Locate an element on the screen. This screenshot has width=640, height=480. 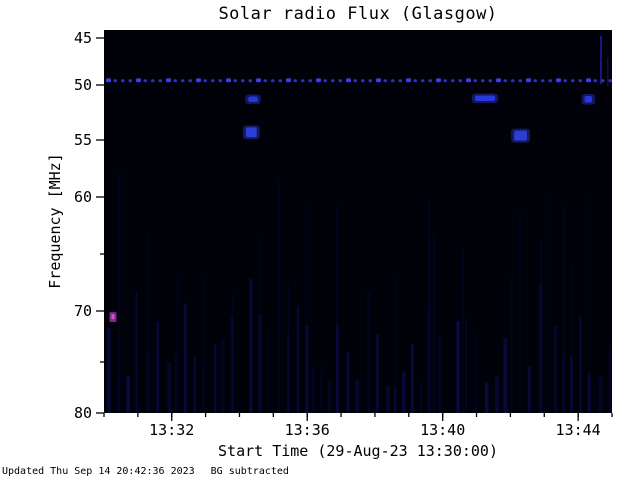
x-tick-label: 13:40 is located at coordinates (443, 430).